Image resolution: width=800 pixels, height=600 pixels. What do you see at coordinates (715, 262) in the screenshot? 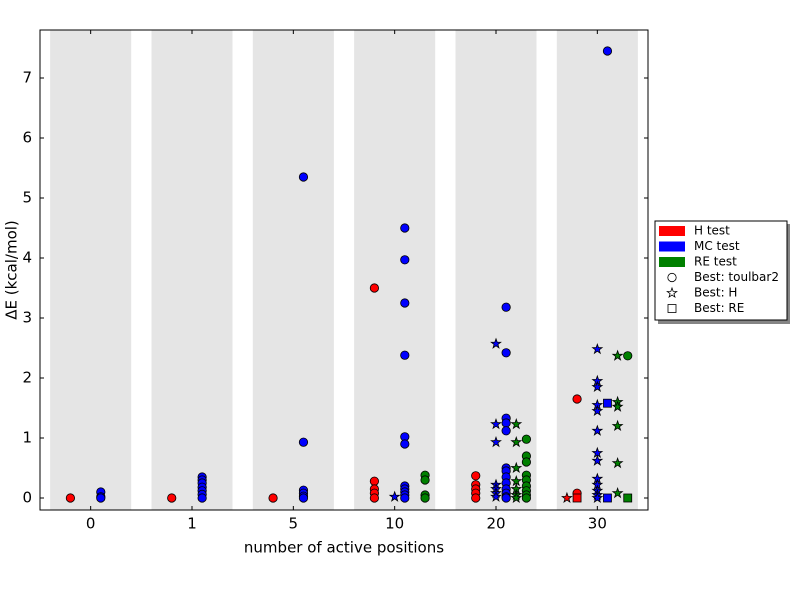
I see `legend-label: RE test` at bounding box center [715, 262].